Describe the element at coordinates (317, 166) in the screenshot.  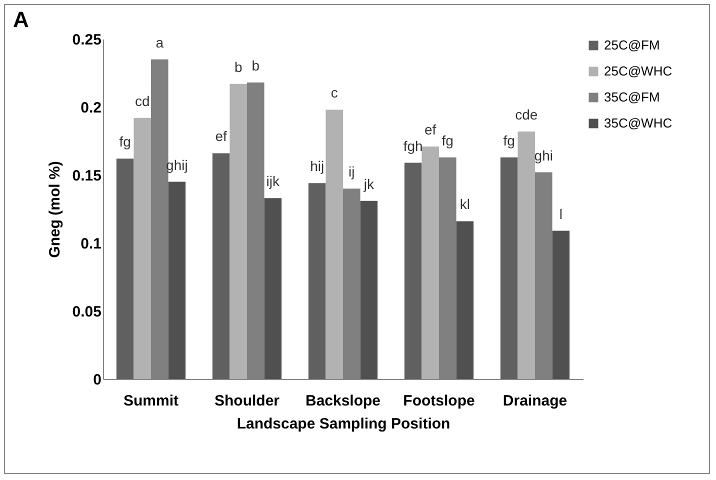
I see `data-label: hij` at that location.